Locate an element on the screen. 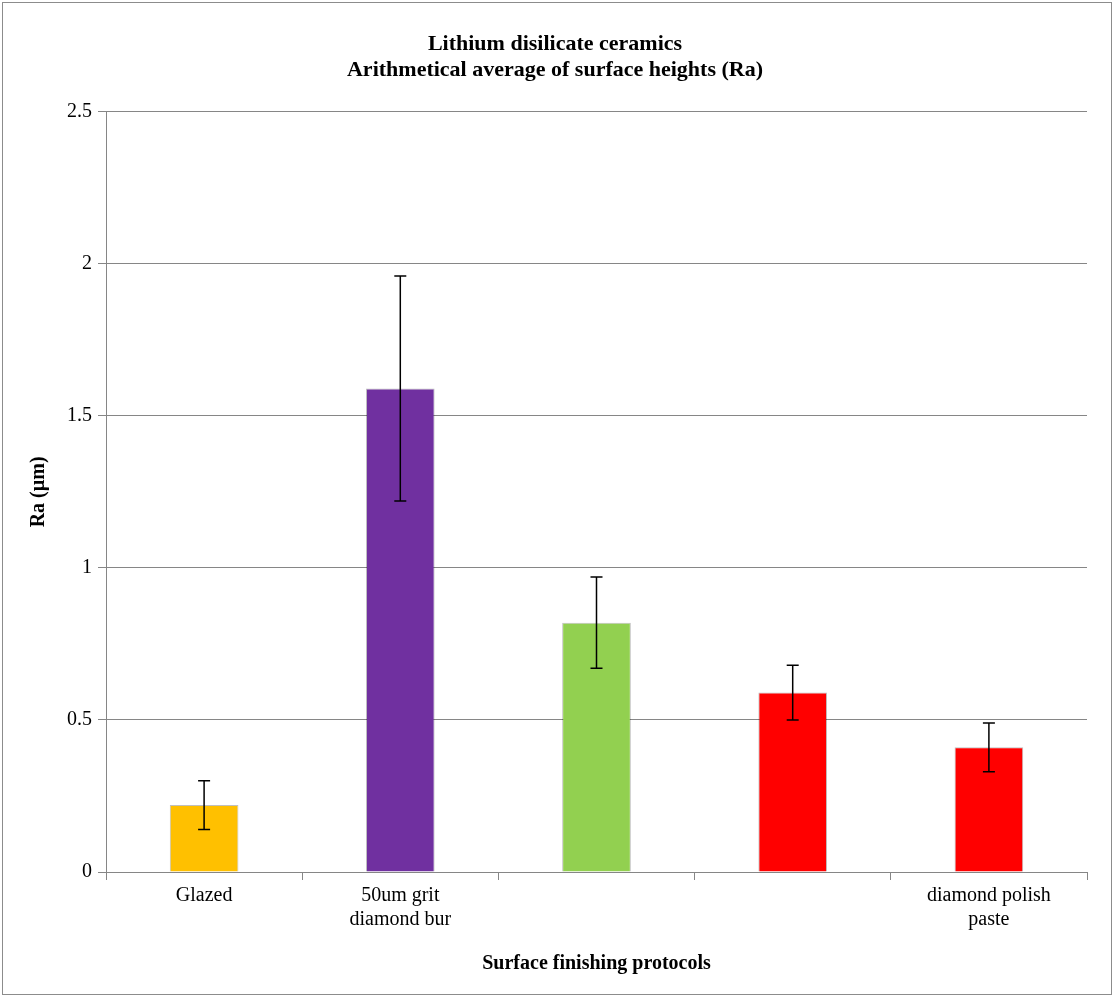  y-tick-label: 0 is located at coordinates (87, 870).